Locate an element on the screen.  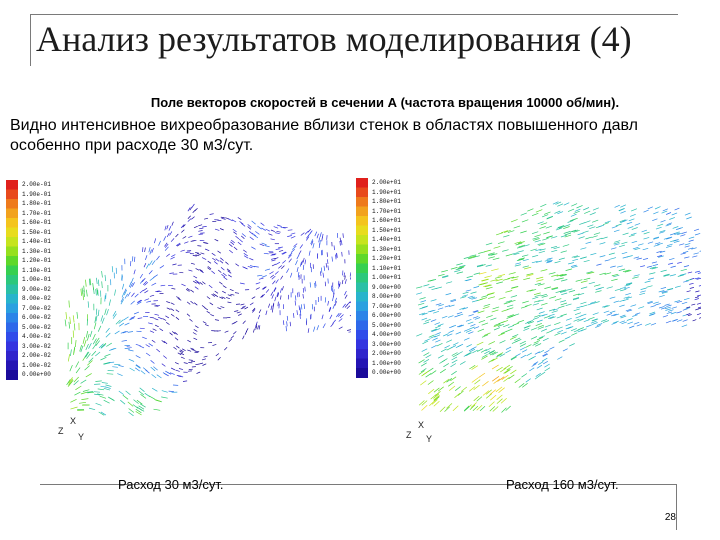
legend-label: 1.00e-02 is located at coordinates (36, 365).